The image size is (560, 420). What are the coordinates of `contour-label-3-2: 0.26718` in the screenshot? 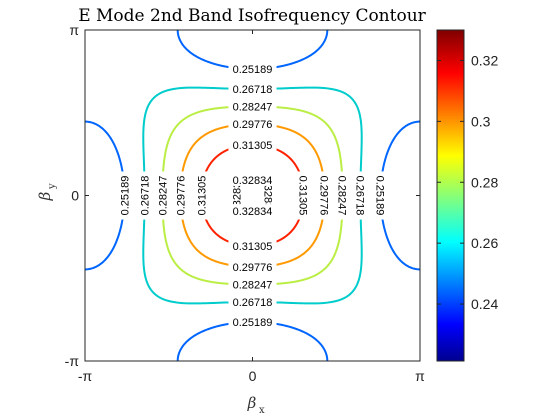 It's located at (252, 89).